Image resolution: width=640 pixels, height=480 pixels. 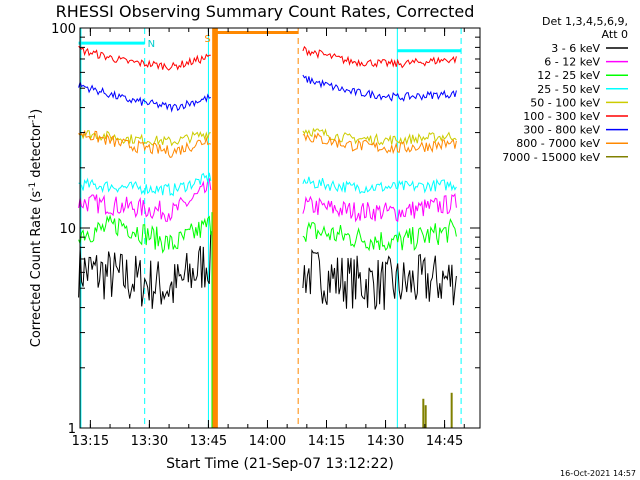 I want to click on legend-label-2: 12 - 25 keV, so click(x=568, y=75).